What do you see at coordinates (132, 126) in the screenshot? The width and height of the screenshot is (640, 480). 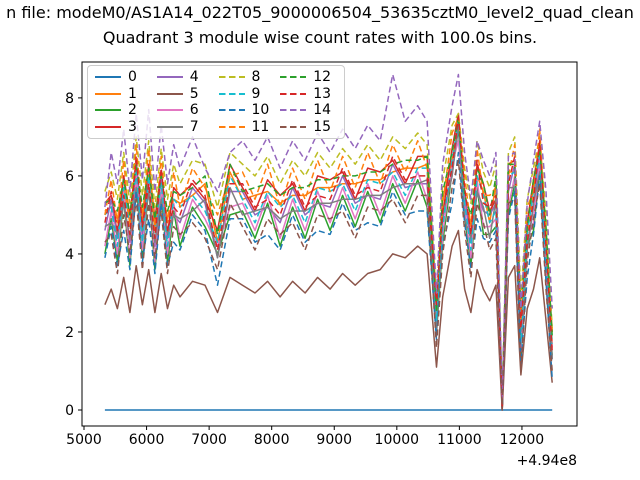 I see `legend-item-label: 3` at bounding box center [132, 126].